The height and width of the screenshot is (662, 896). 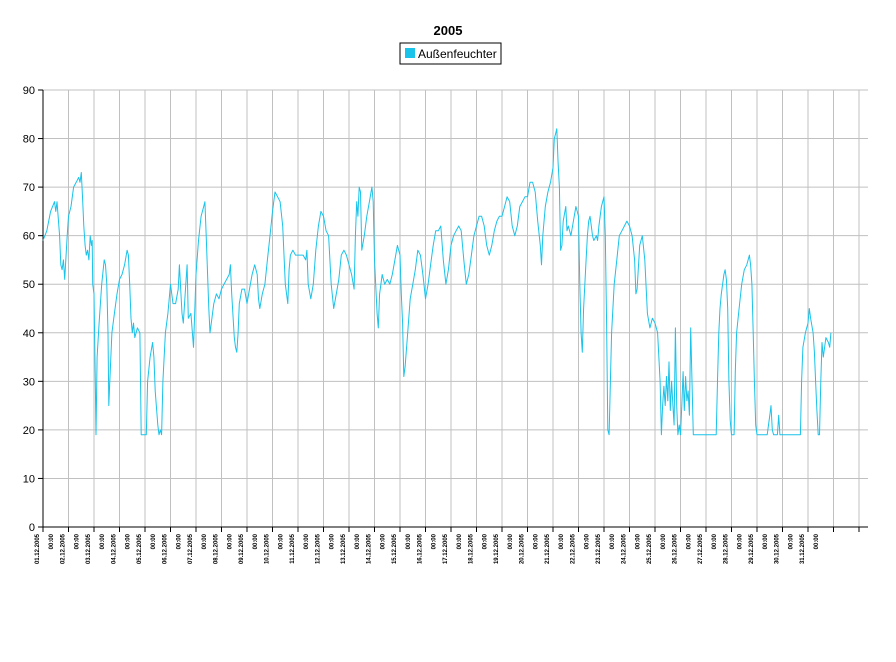 I want to click on x-tick-label-date: 17.12.2005, so click(x=446, y=548).